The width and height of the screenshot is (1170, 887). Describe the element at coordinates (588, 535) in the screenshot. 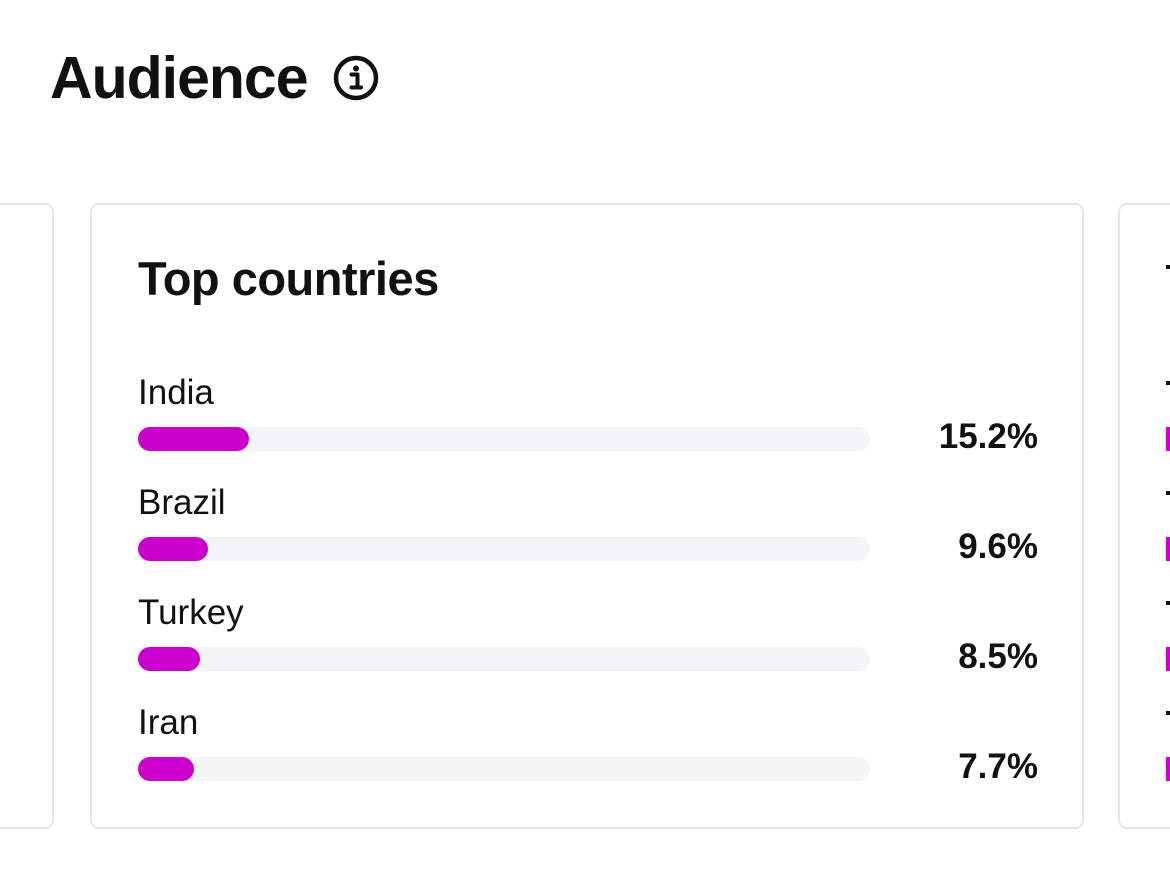

I see `country-row: Brazil 9.6%` at that location.